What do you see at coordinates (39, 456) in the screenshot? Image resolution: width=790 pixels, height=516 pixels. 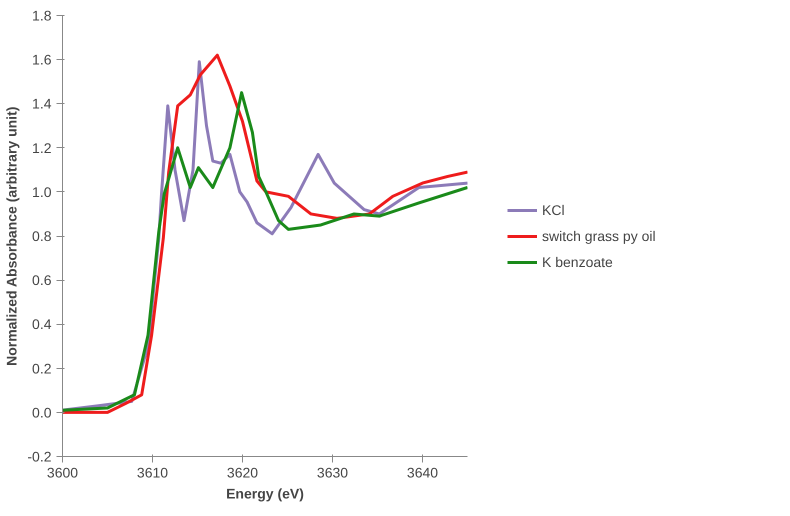 I see `y-tick-label: -0.2` at bounding box center [39, 456].